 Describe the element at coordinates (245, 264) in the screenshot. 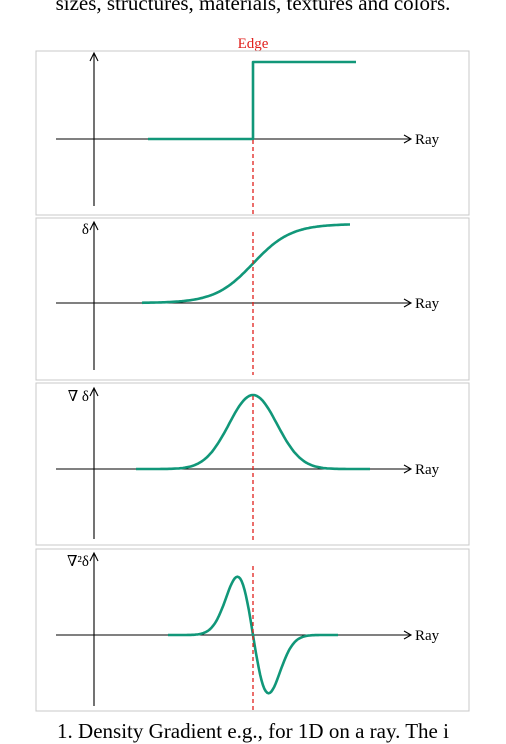

I see `density-curve` at that location.